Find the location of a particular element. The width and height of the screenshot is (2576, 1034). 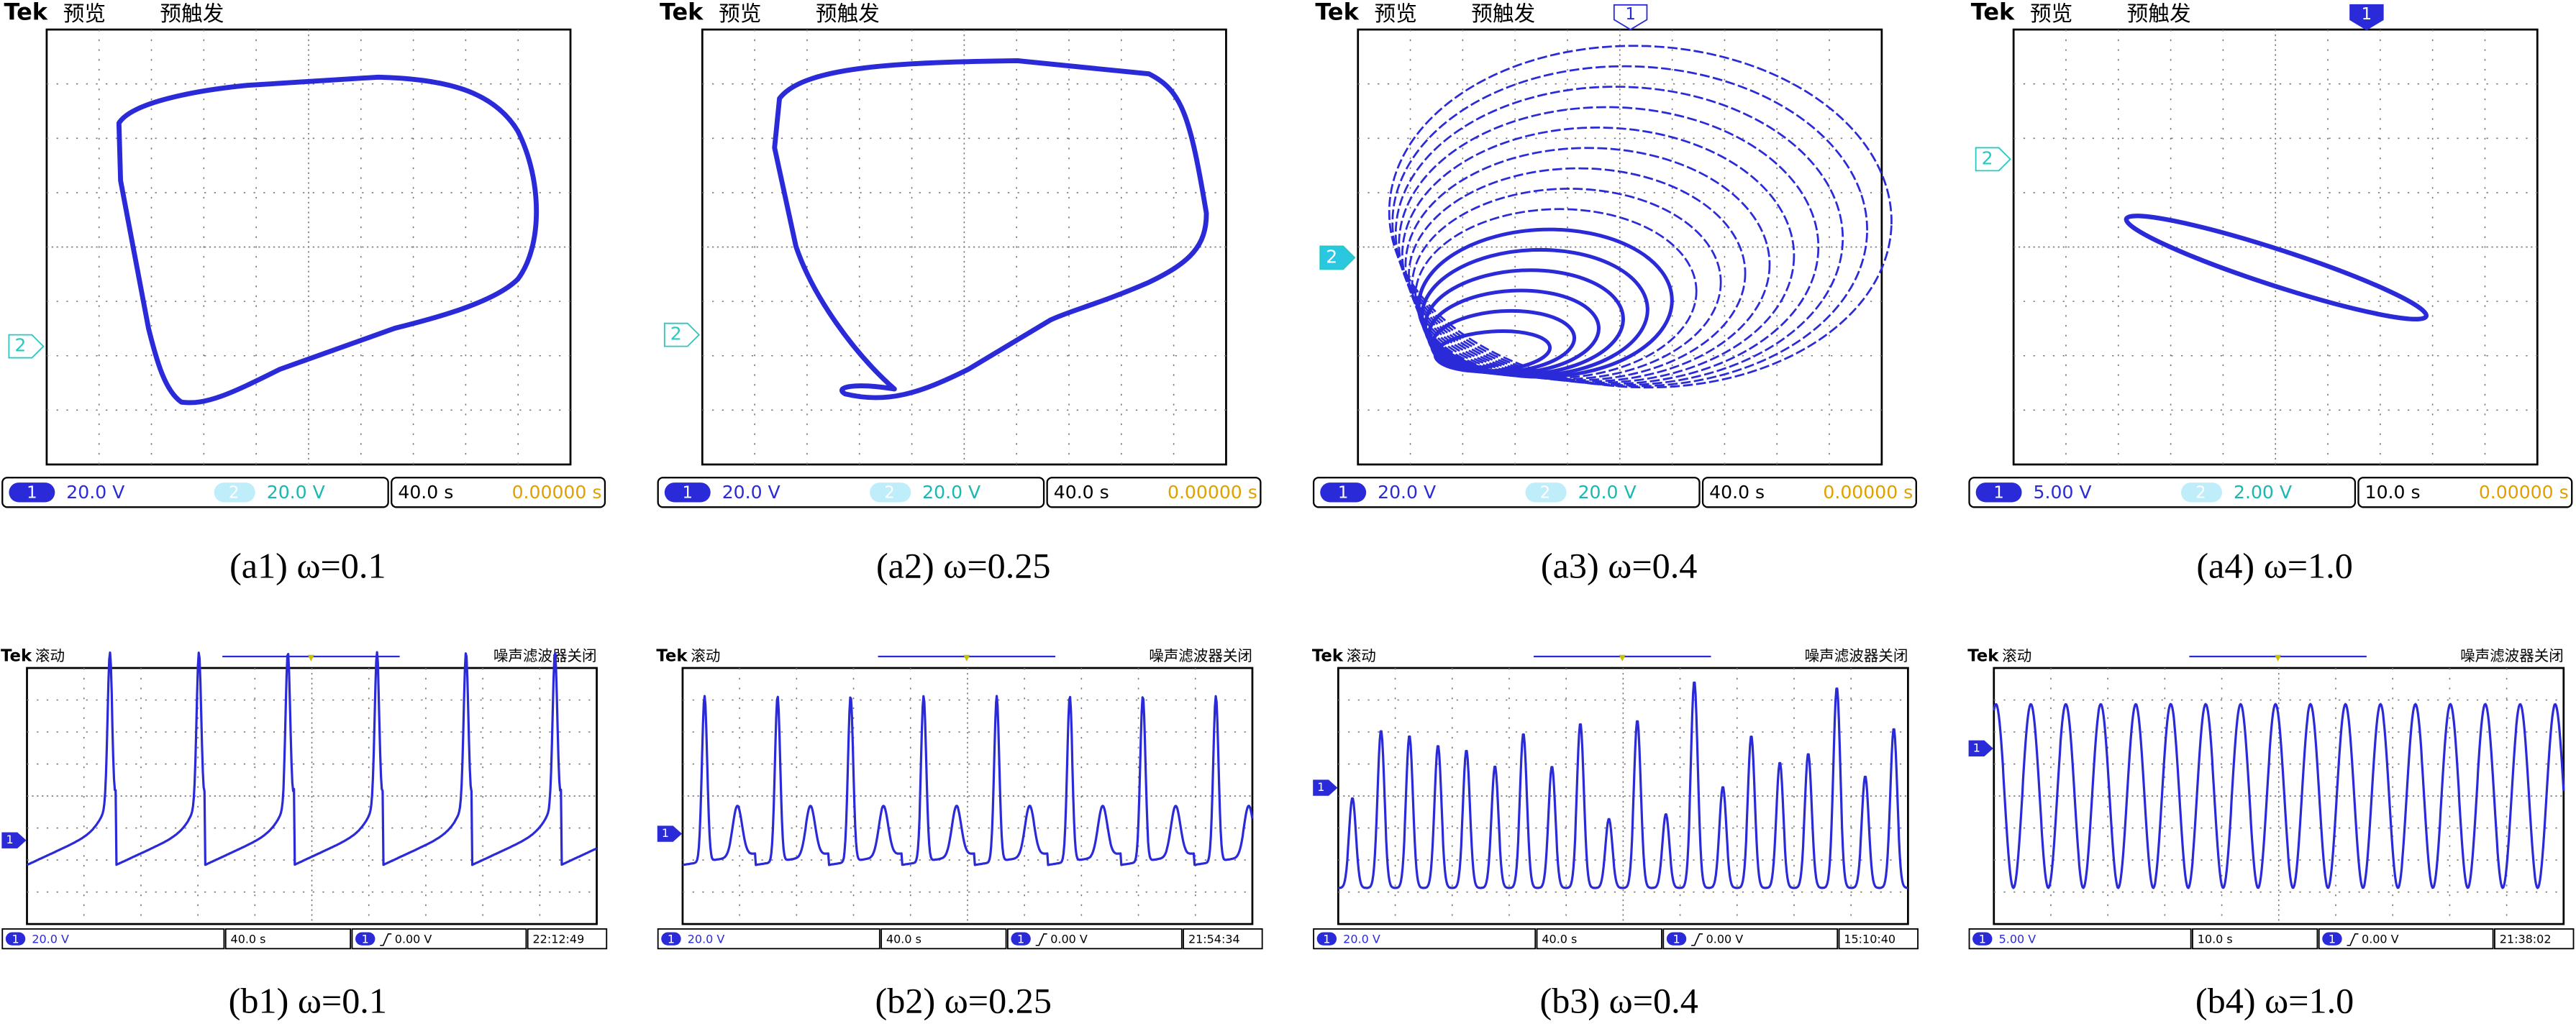

clock: 15:10:40 is located at coordinates (1869, 939).